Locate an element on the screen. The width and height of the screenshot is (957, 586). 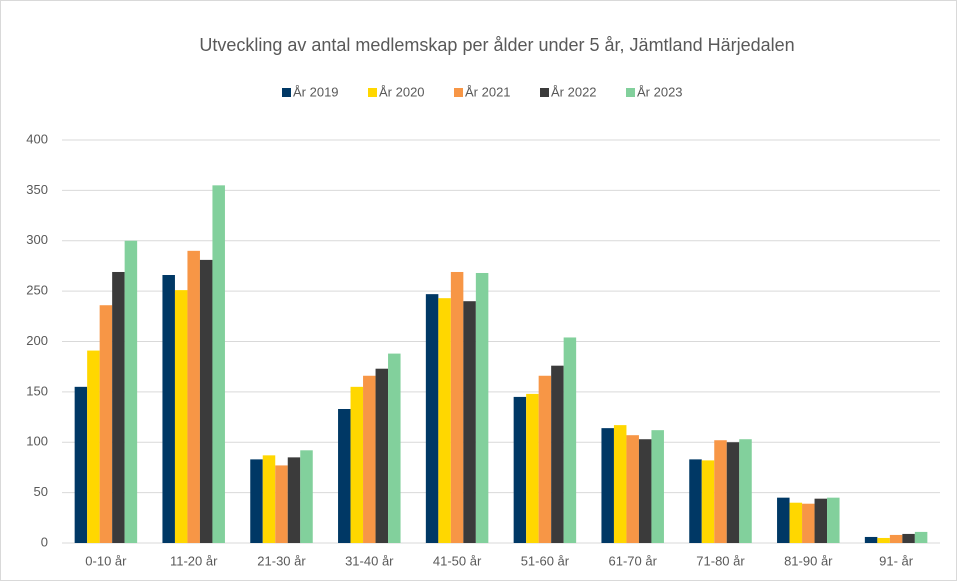
y-tick-label: 300 is located at coordinates (37, 239).